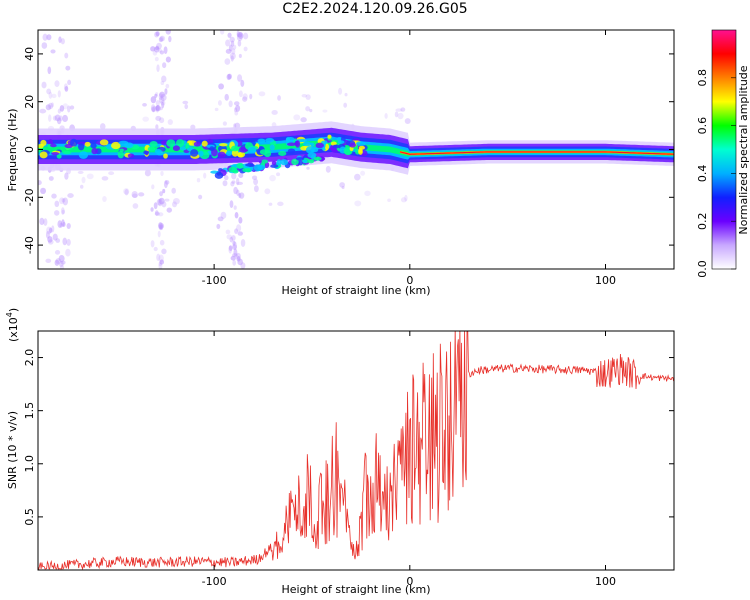 Image resolution: width=750 pixels, height=600 pixels. Describe the element at coordinates (605, 581) in the screenshot. I see `x-tick-label: 100` at that location.